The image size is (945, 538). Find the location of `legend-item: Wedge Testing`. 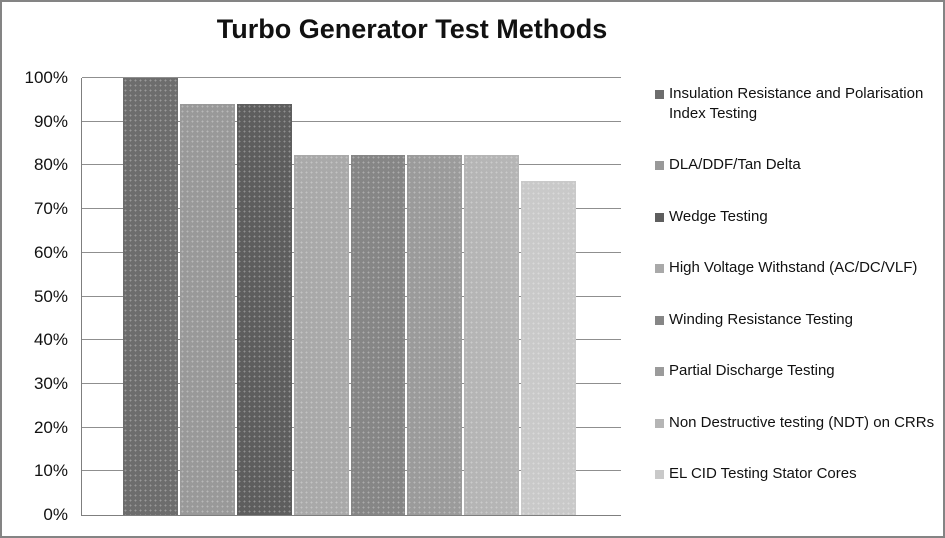

legend-item: Wedge Testing is located at coordinates (798, 217).